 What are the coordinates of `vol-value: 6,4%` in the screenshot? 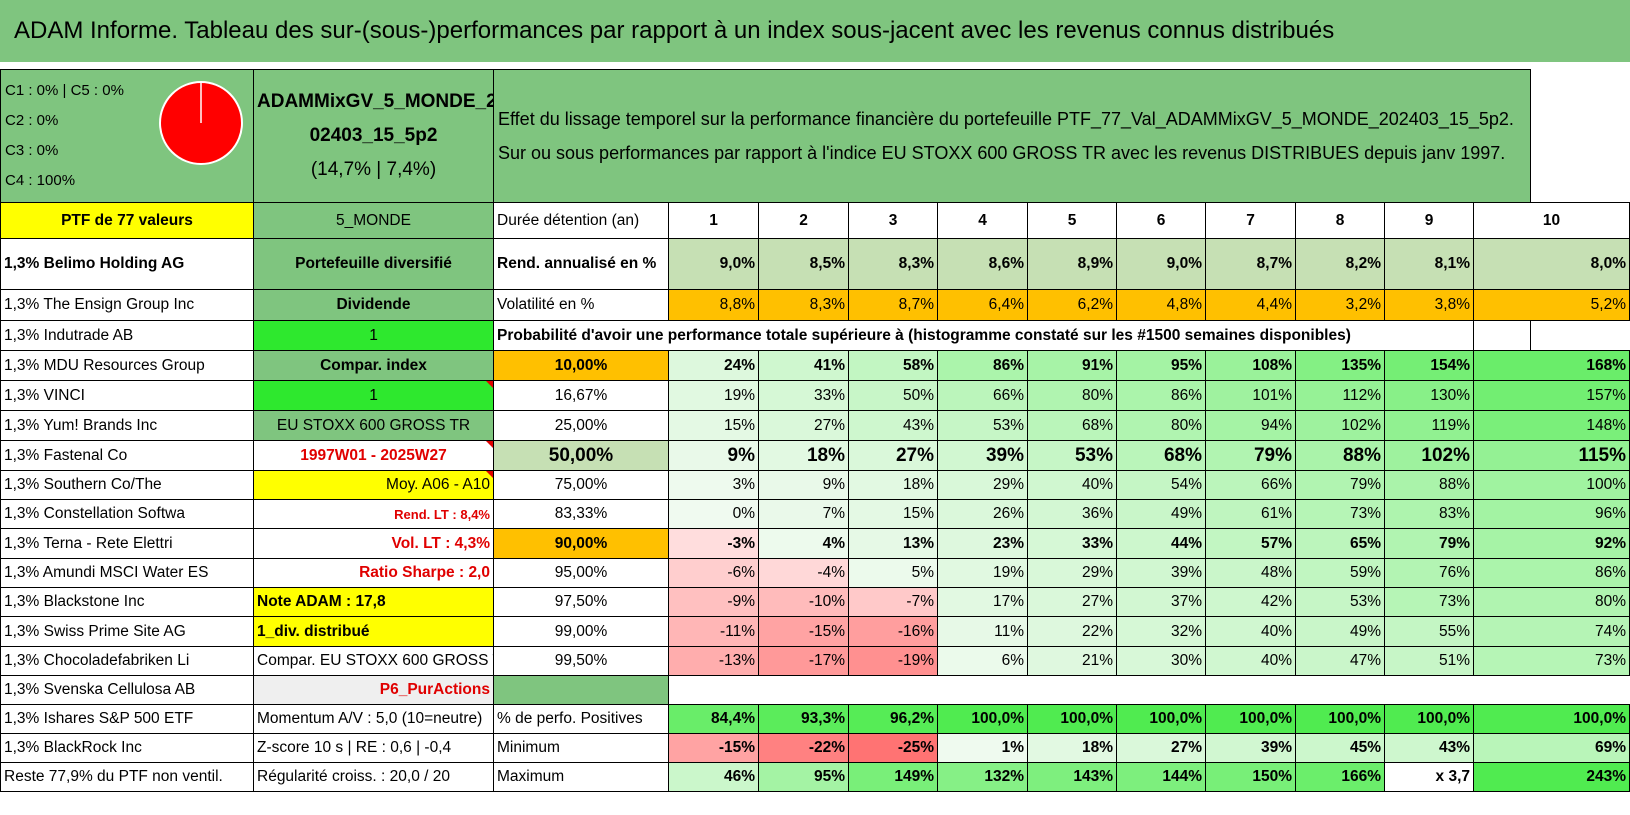 It's located at (982, 305).